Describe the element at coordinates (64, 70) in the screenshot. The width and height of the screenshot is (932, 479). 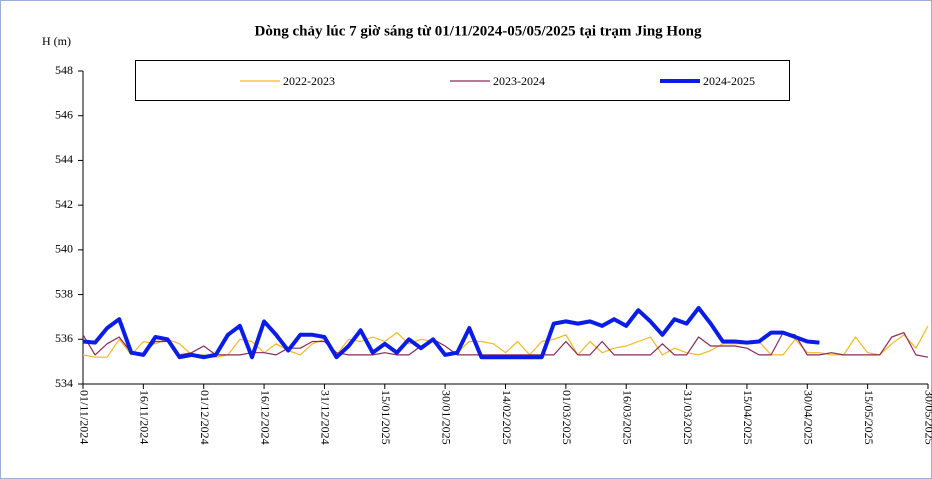
I see `y-tick-label: 548` at that location.